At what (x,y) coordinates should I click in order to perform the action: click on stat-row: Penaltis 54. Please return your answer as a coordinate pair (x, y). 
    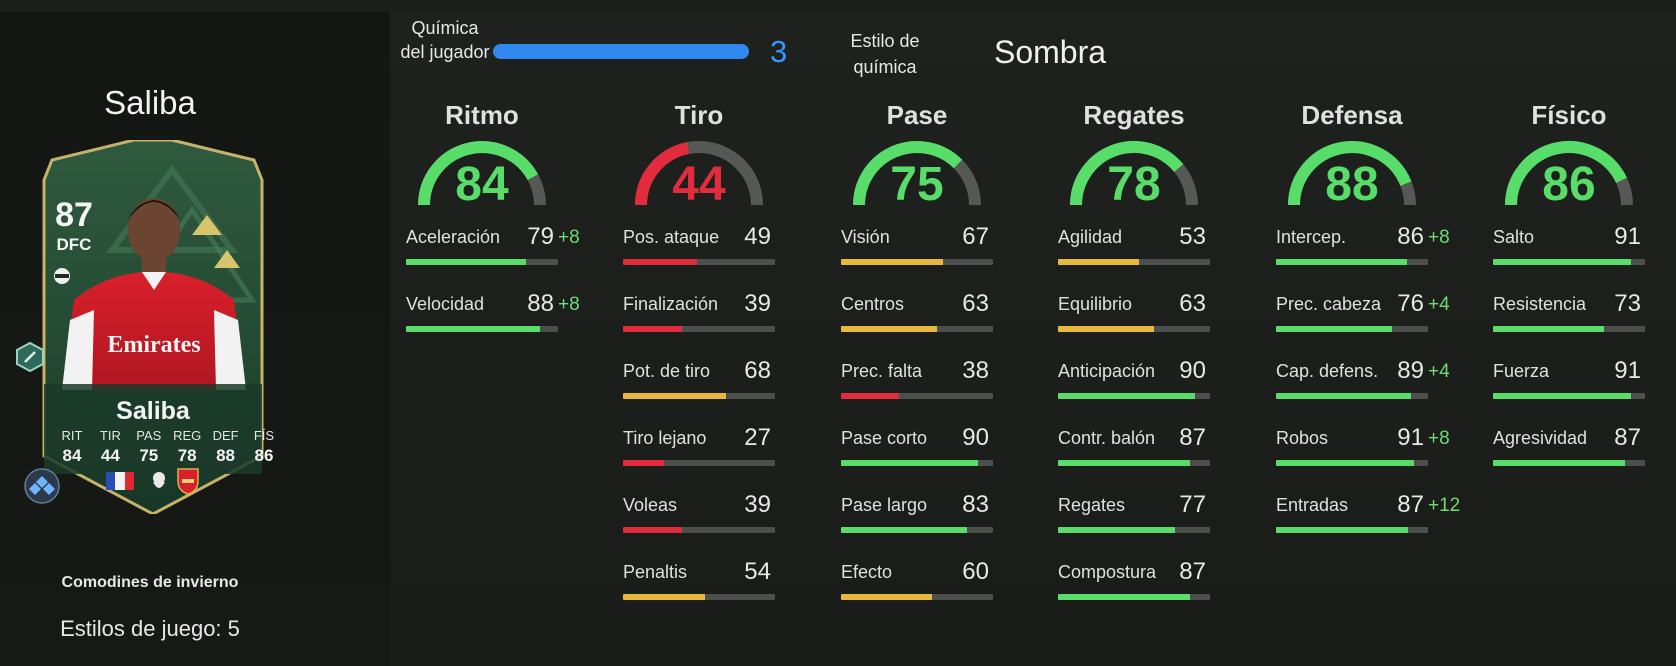
    Looking at the image, I should click on (699, 593).